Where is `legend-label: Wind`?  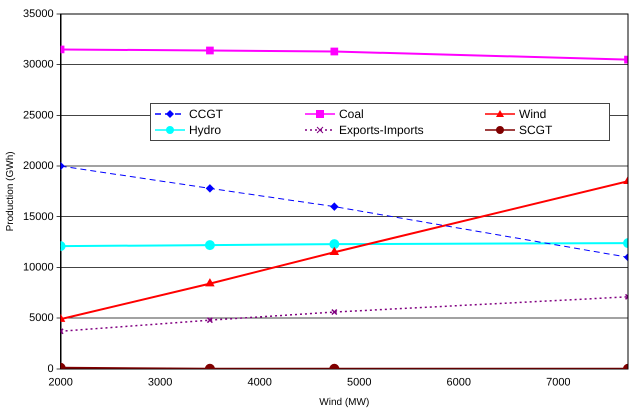
legend-label: Wind is located at coordinates (532, 114).